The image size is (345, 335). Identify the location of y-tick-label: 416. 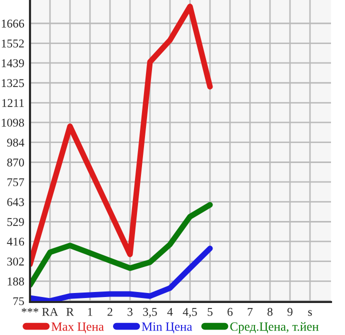
(15, 242).